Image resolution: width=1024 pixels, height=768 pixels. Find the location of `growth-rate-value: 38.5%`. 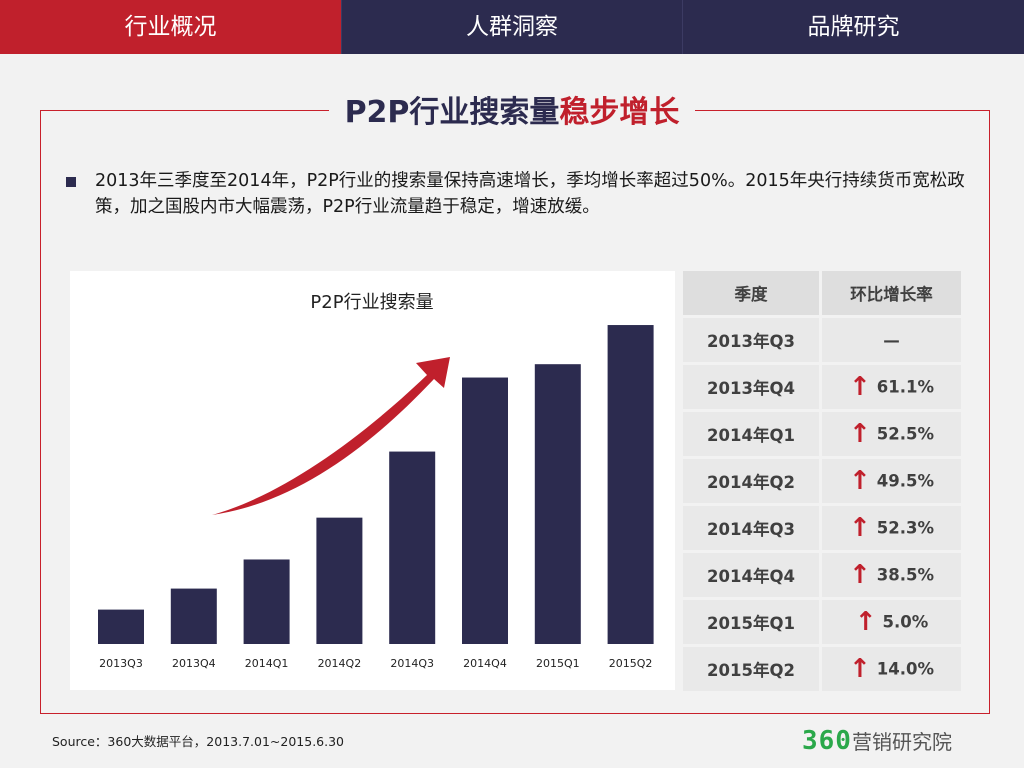

growth-rate-value: 38.5% is located at coordinates (905, 575).